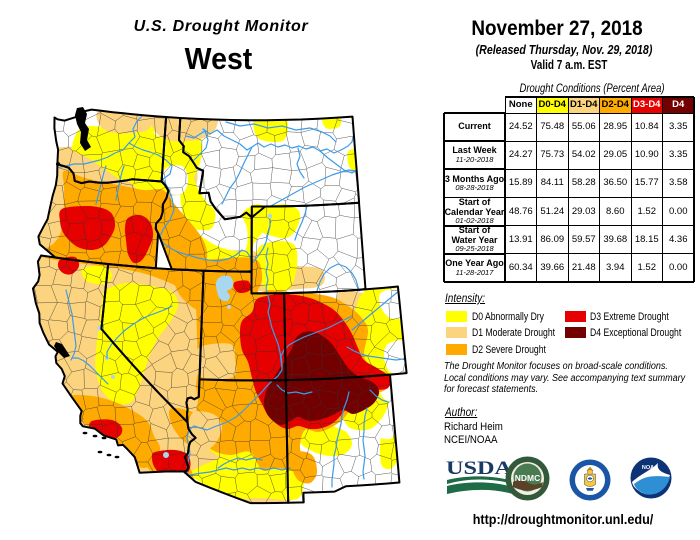 The image size is (700, 540). What do you see at coordinates (479, 469) in the screenshot?
I see `svg-text: USDA` at bounding box center [479, 469].